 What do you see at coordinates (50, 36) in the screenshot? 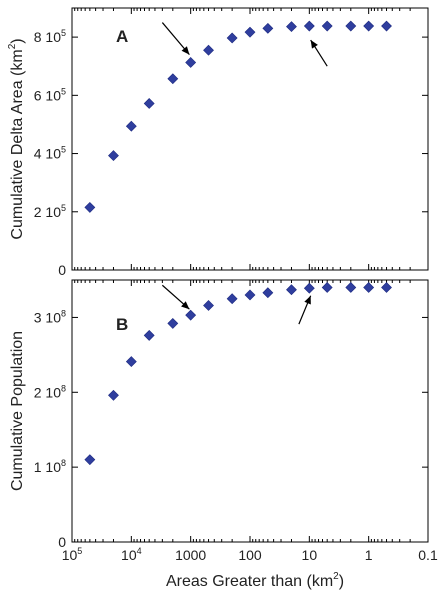
I see `y-tick-label: 8 105` at bounding box center [50, 36].